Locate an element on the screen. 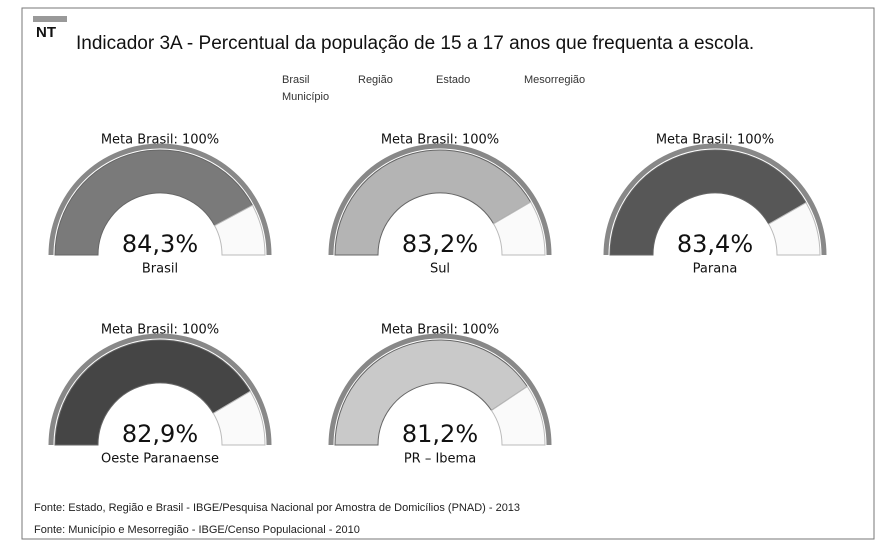  gauge-label: Sul is located at coordinates (440, 269).